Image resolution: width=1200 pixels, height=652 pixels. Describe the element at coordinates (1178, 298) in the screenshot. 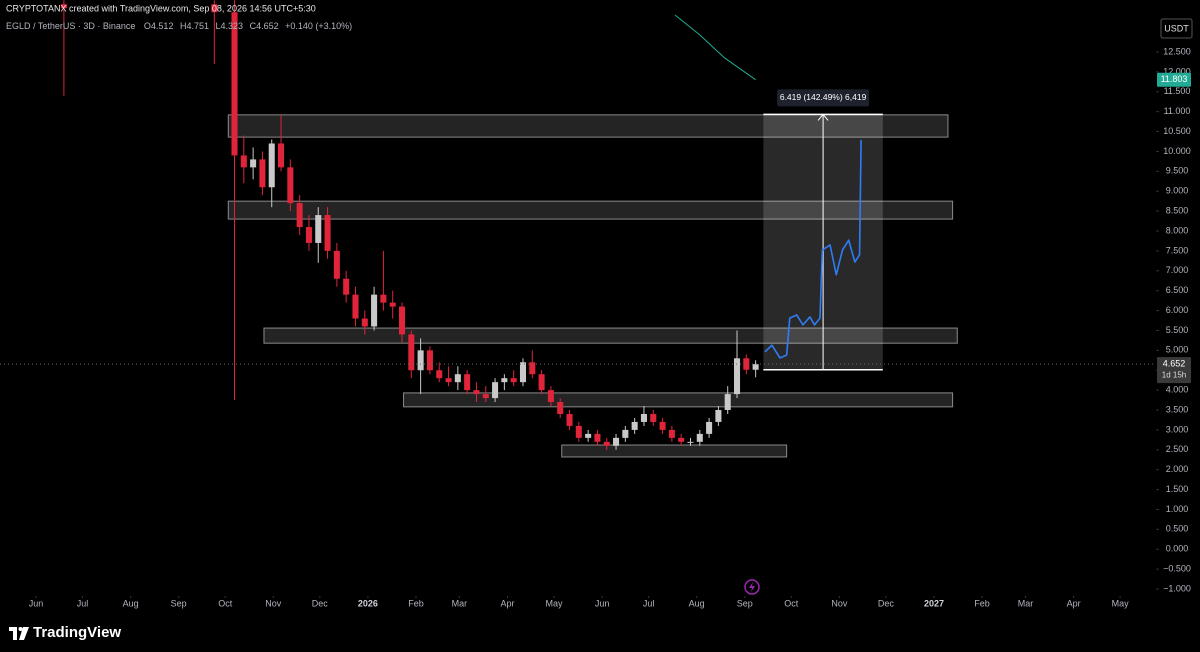

I see `price-axis` at that location.